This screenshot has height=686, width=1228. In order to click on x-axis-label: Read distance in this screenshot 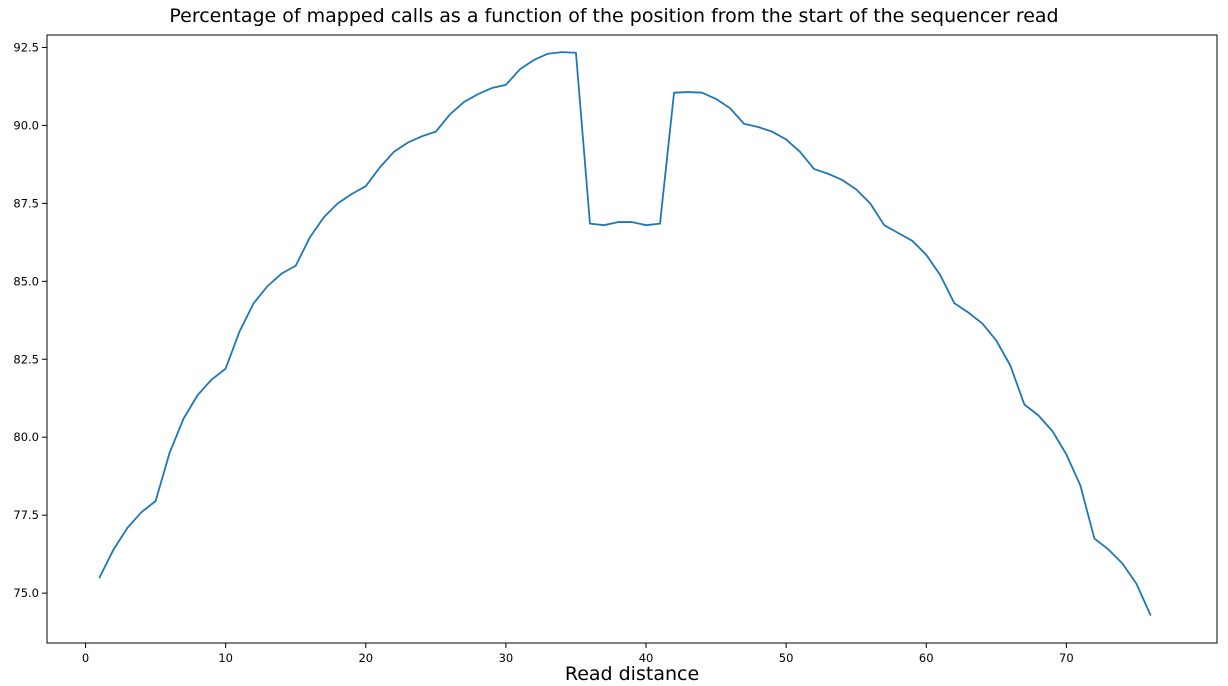, I will do `click(632, 674)`.